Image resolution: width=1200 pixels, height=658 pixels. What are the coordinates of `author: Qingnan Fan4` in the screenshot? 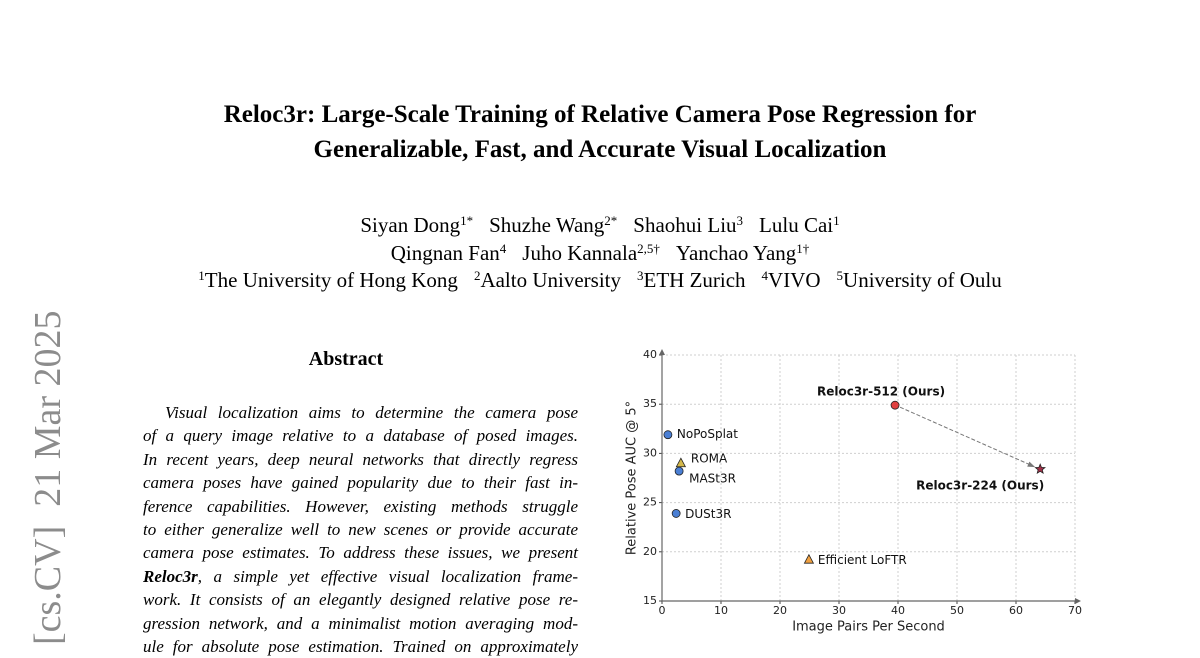 It's located at (449, 253).